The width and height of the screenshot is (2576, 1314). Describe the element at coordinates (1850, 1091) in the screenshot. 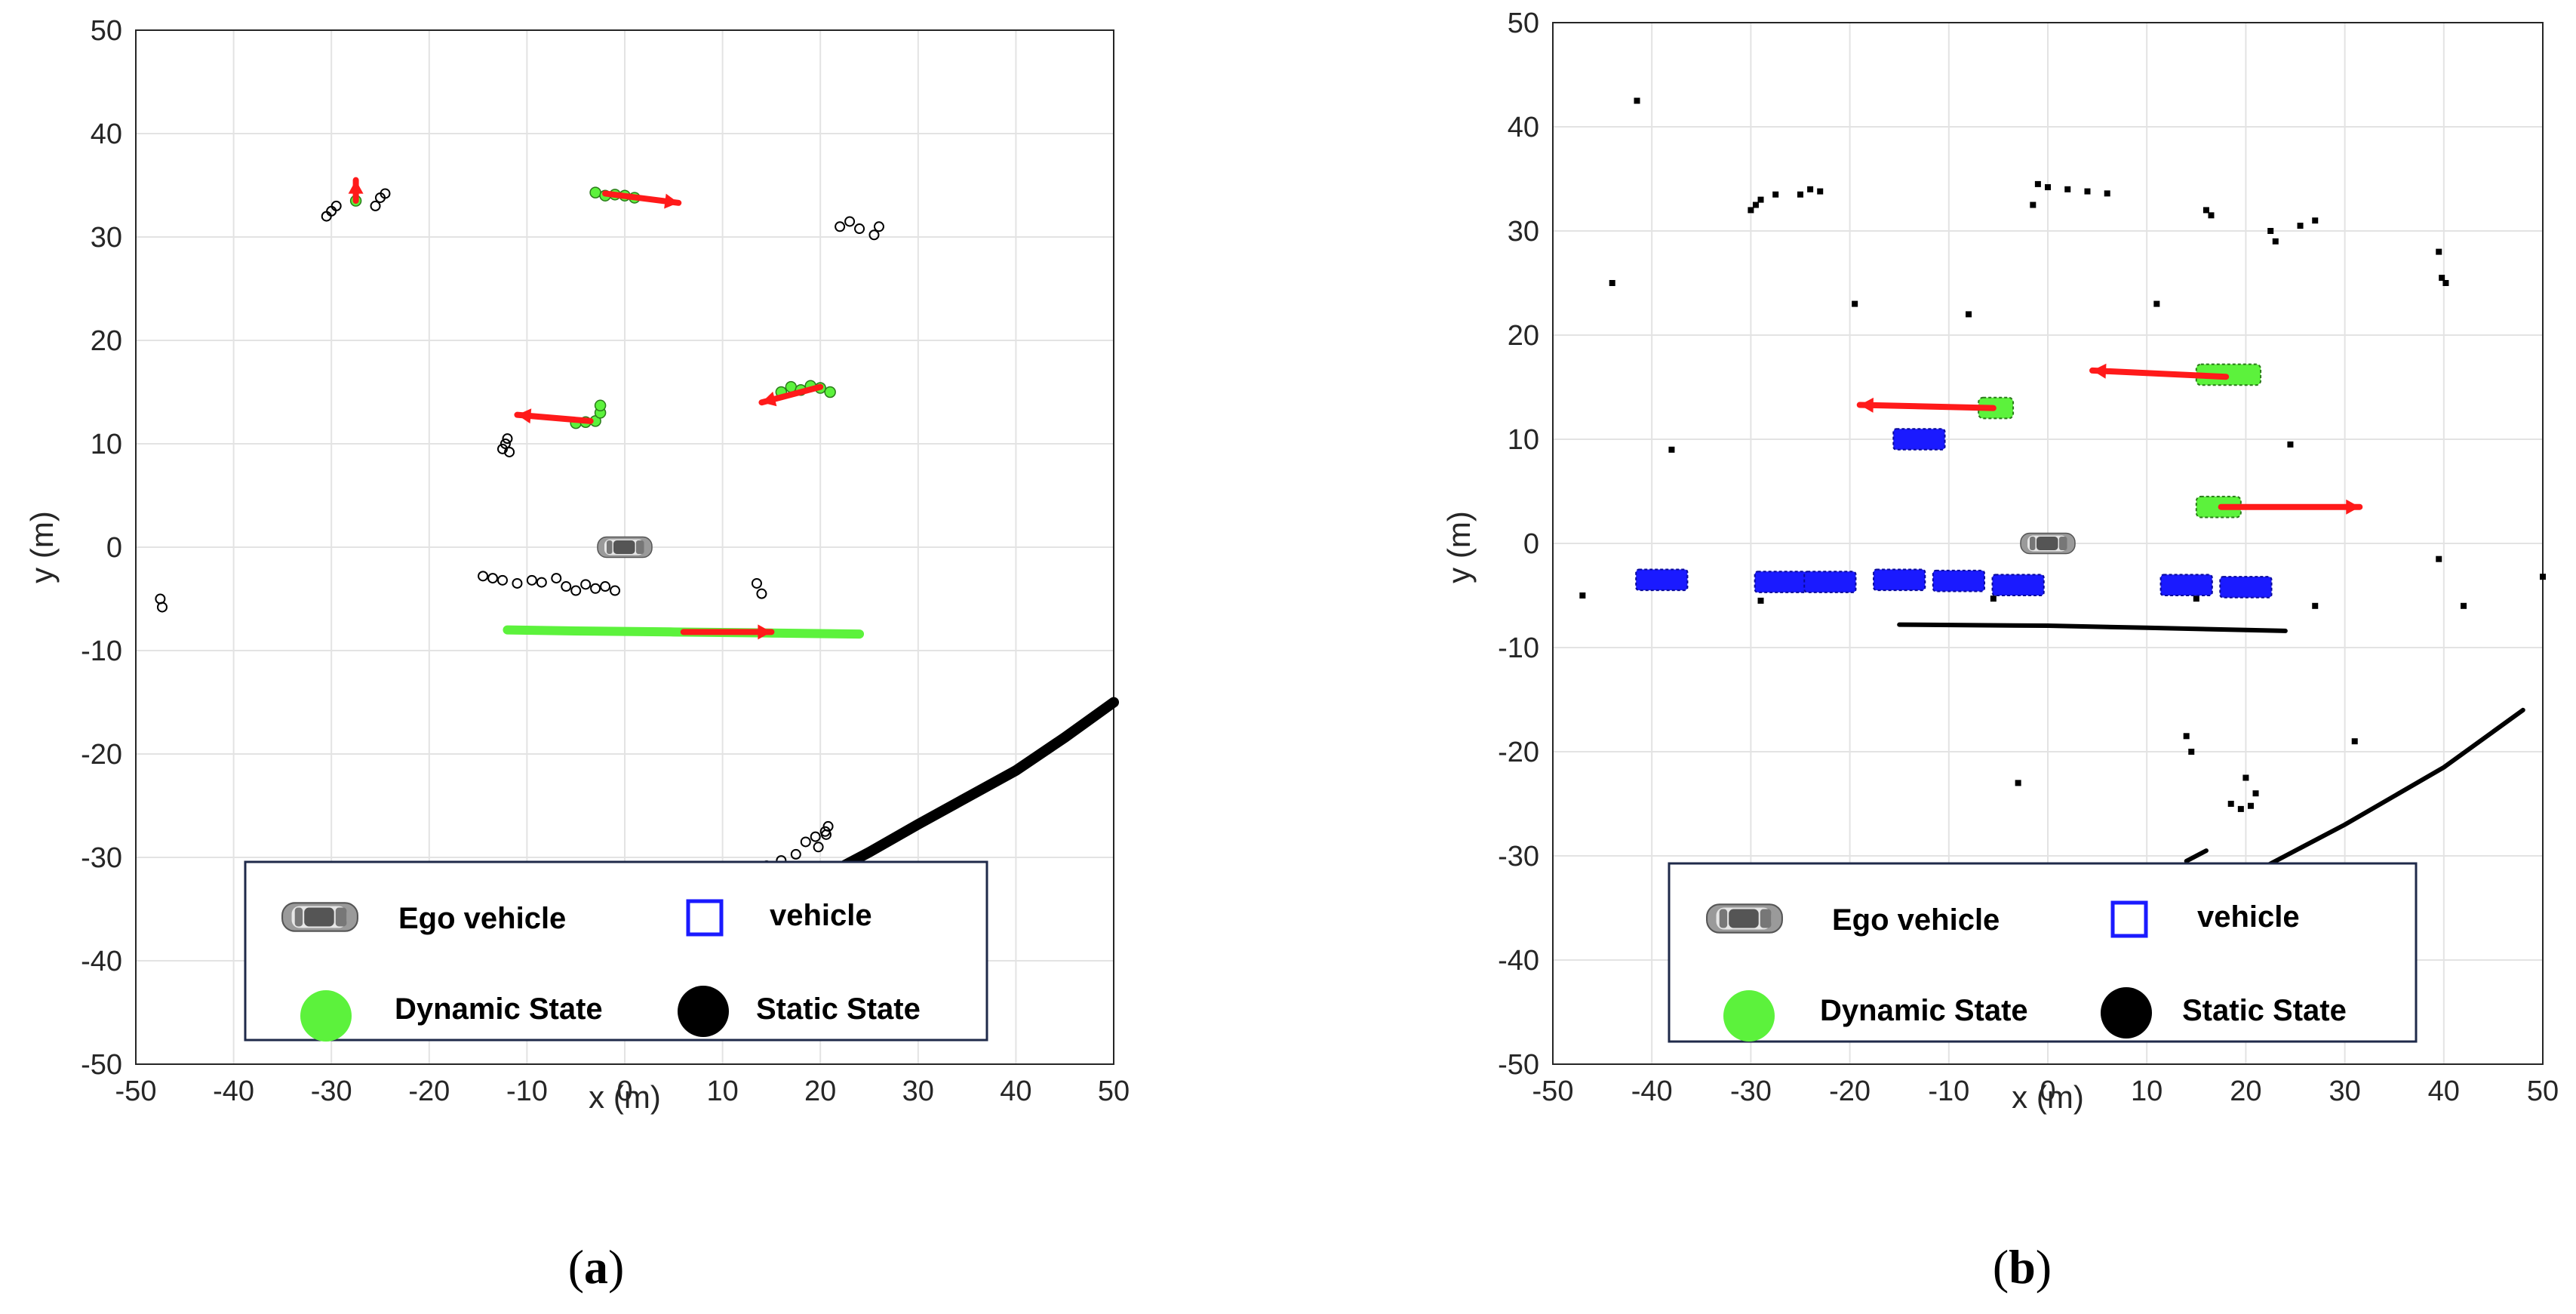

I see `x-tick-label: -20` at that location.